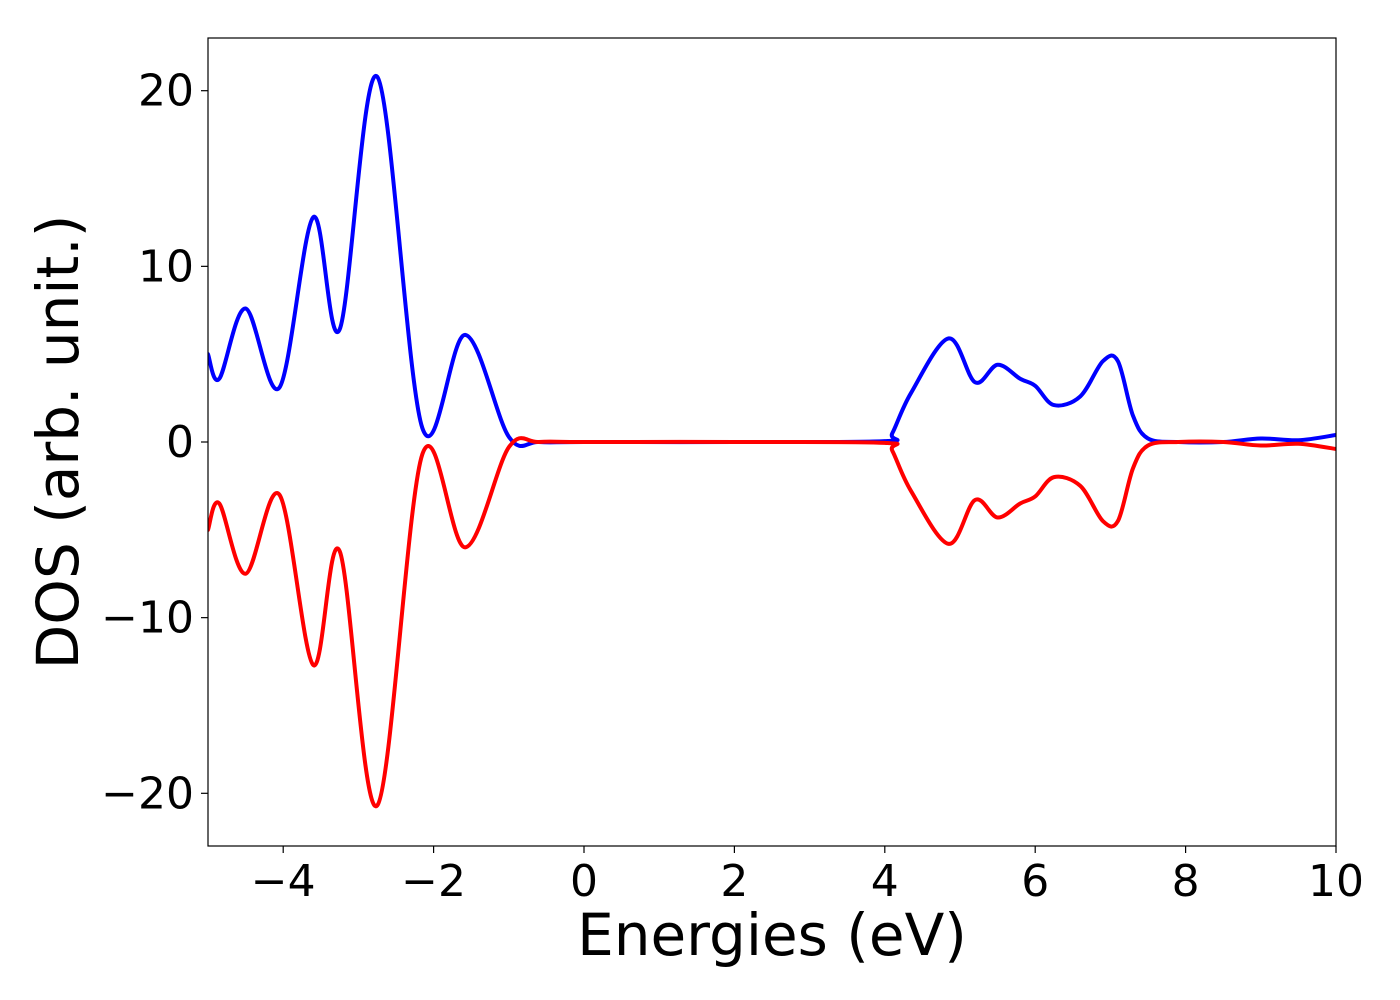  I want to click on y-tick-label: −10, so click(147, 618).